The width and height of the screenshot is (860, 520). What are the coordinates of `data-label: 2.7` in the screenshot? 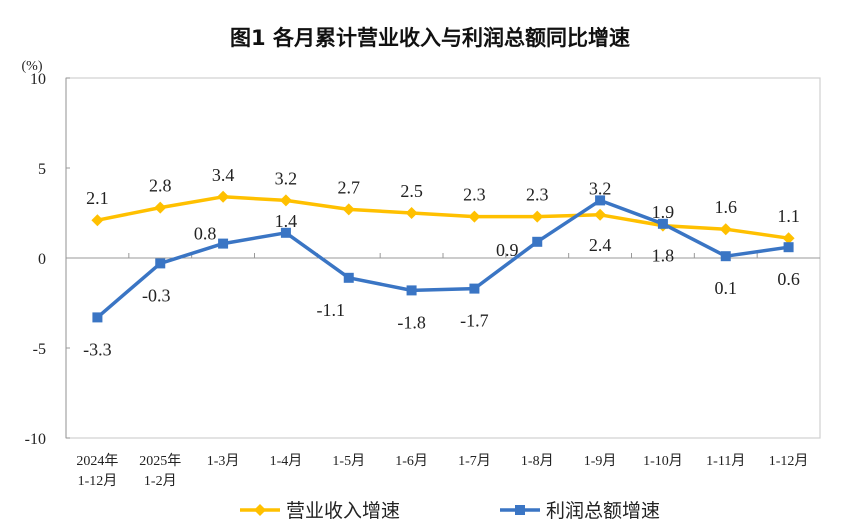 It's located at (349, 187).